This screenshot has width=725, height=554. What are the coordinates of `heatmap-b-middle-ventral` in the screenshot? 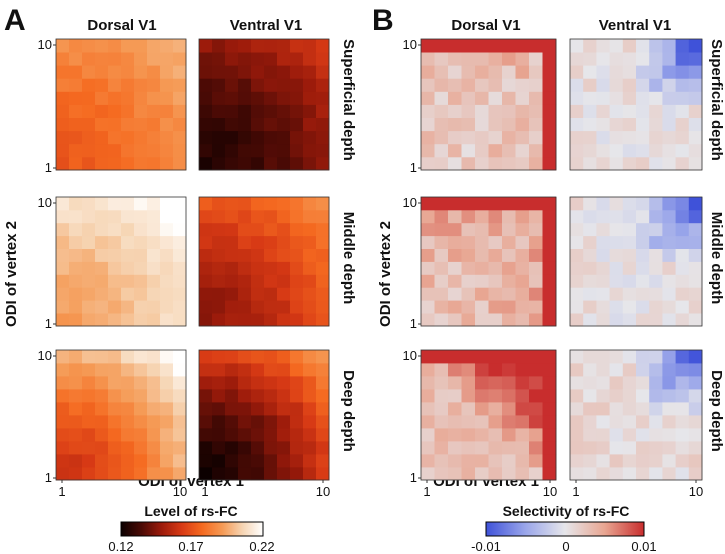 It's located at (636, 261).